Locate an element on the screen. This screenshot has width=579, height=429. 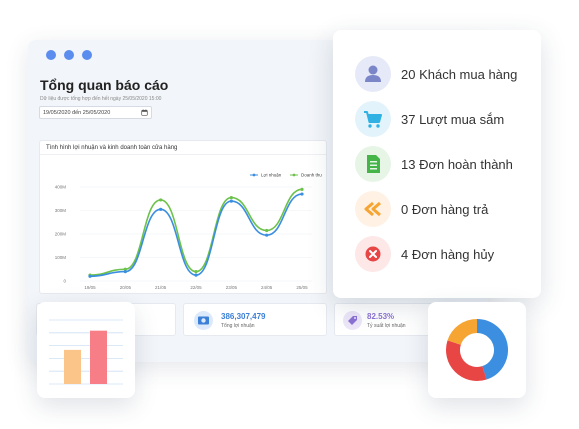
summary-item-cancelled: 4 Đơn hàng hủy is located at coordinates (445, 254).